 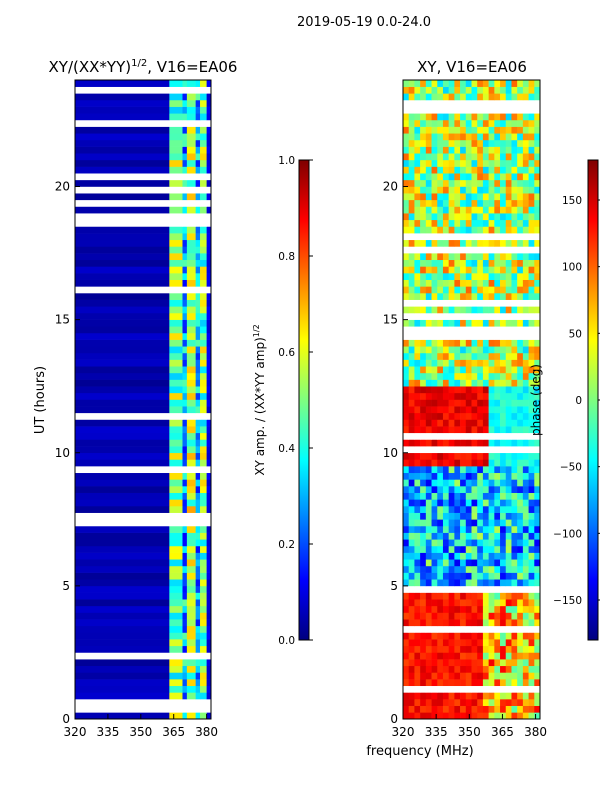 What do you see at coordinates (578, 401) in the screenshot?
I see `right-cbar-tick-label: 0` at bounding box center [578, 401].